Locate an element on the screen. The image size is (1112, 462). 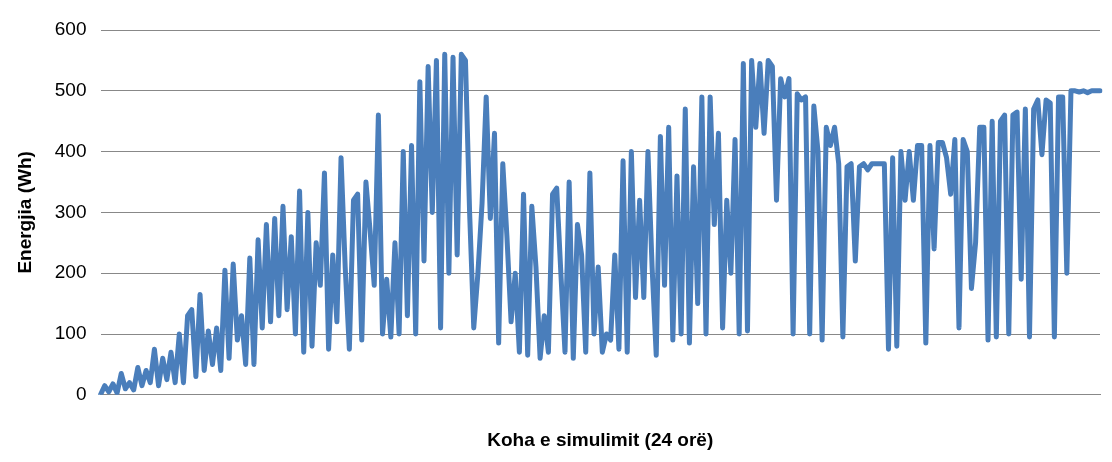
y-tick-label: 200 is located at coordinates (70, 272).